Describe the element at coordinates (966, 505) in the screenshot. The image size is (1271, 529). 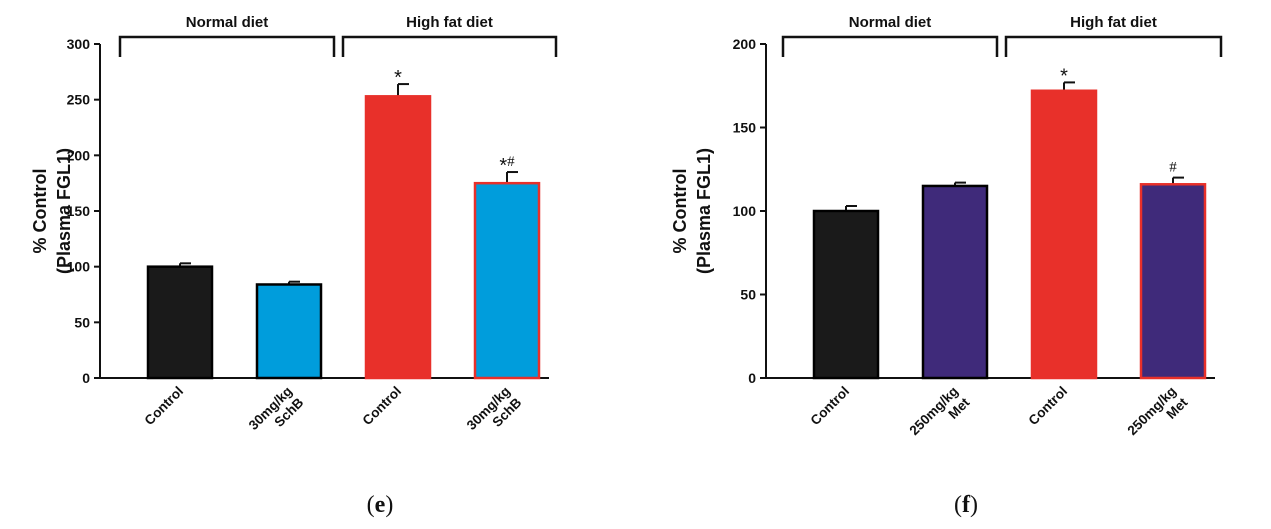
I see `panel-label: (f)` at that location.